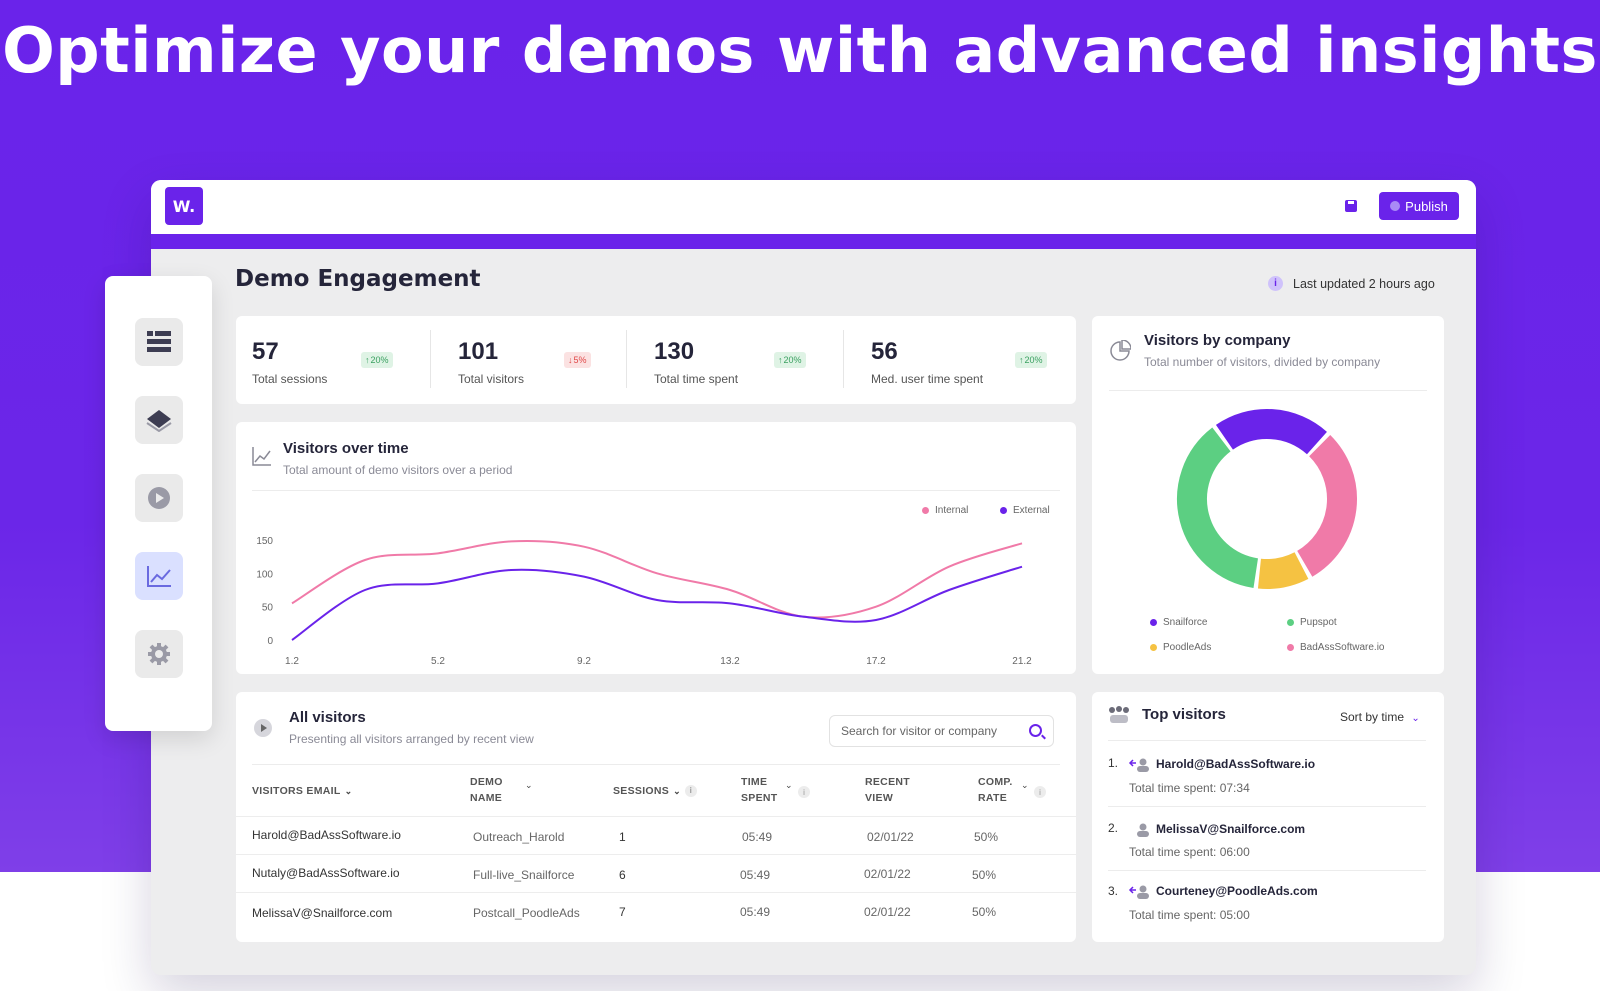 The width and height of the screenshot is (1600, 991). What do you see at coordinates (622, 837) in the screenshot?
I see `cell-sessions: 1` at bounding box center [622, 837].